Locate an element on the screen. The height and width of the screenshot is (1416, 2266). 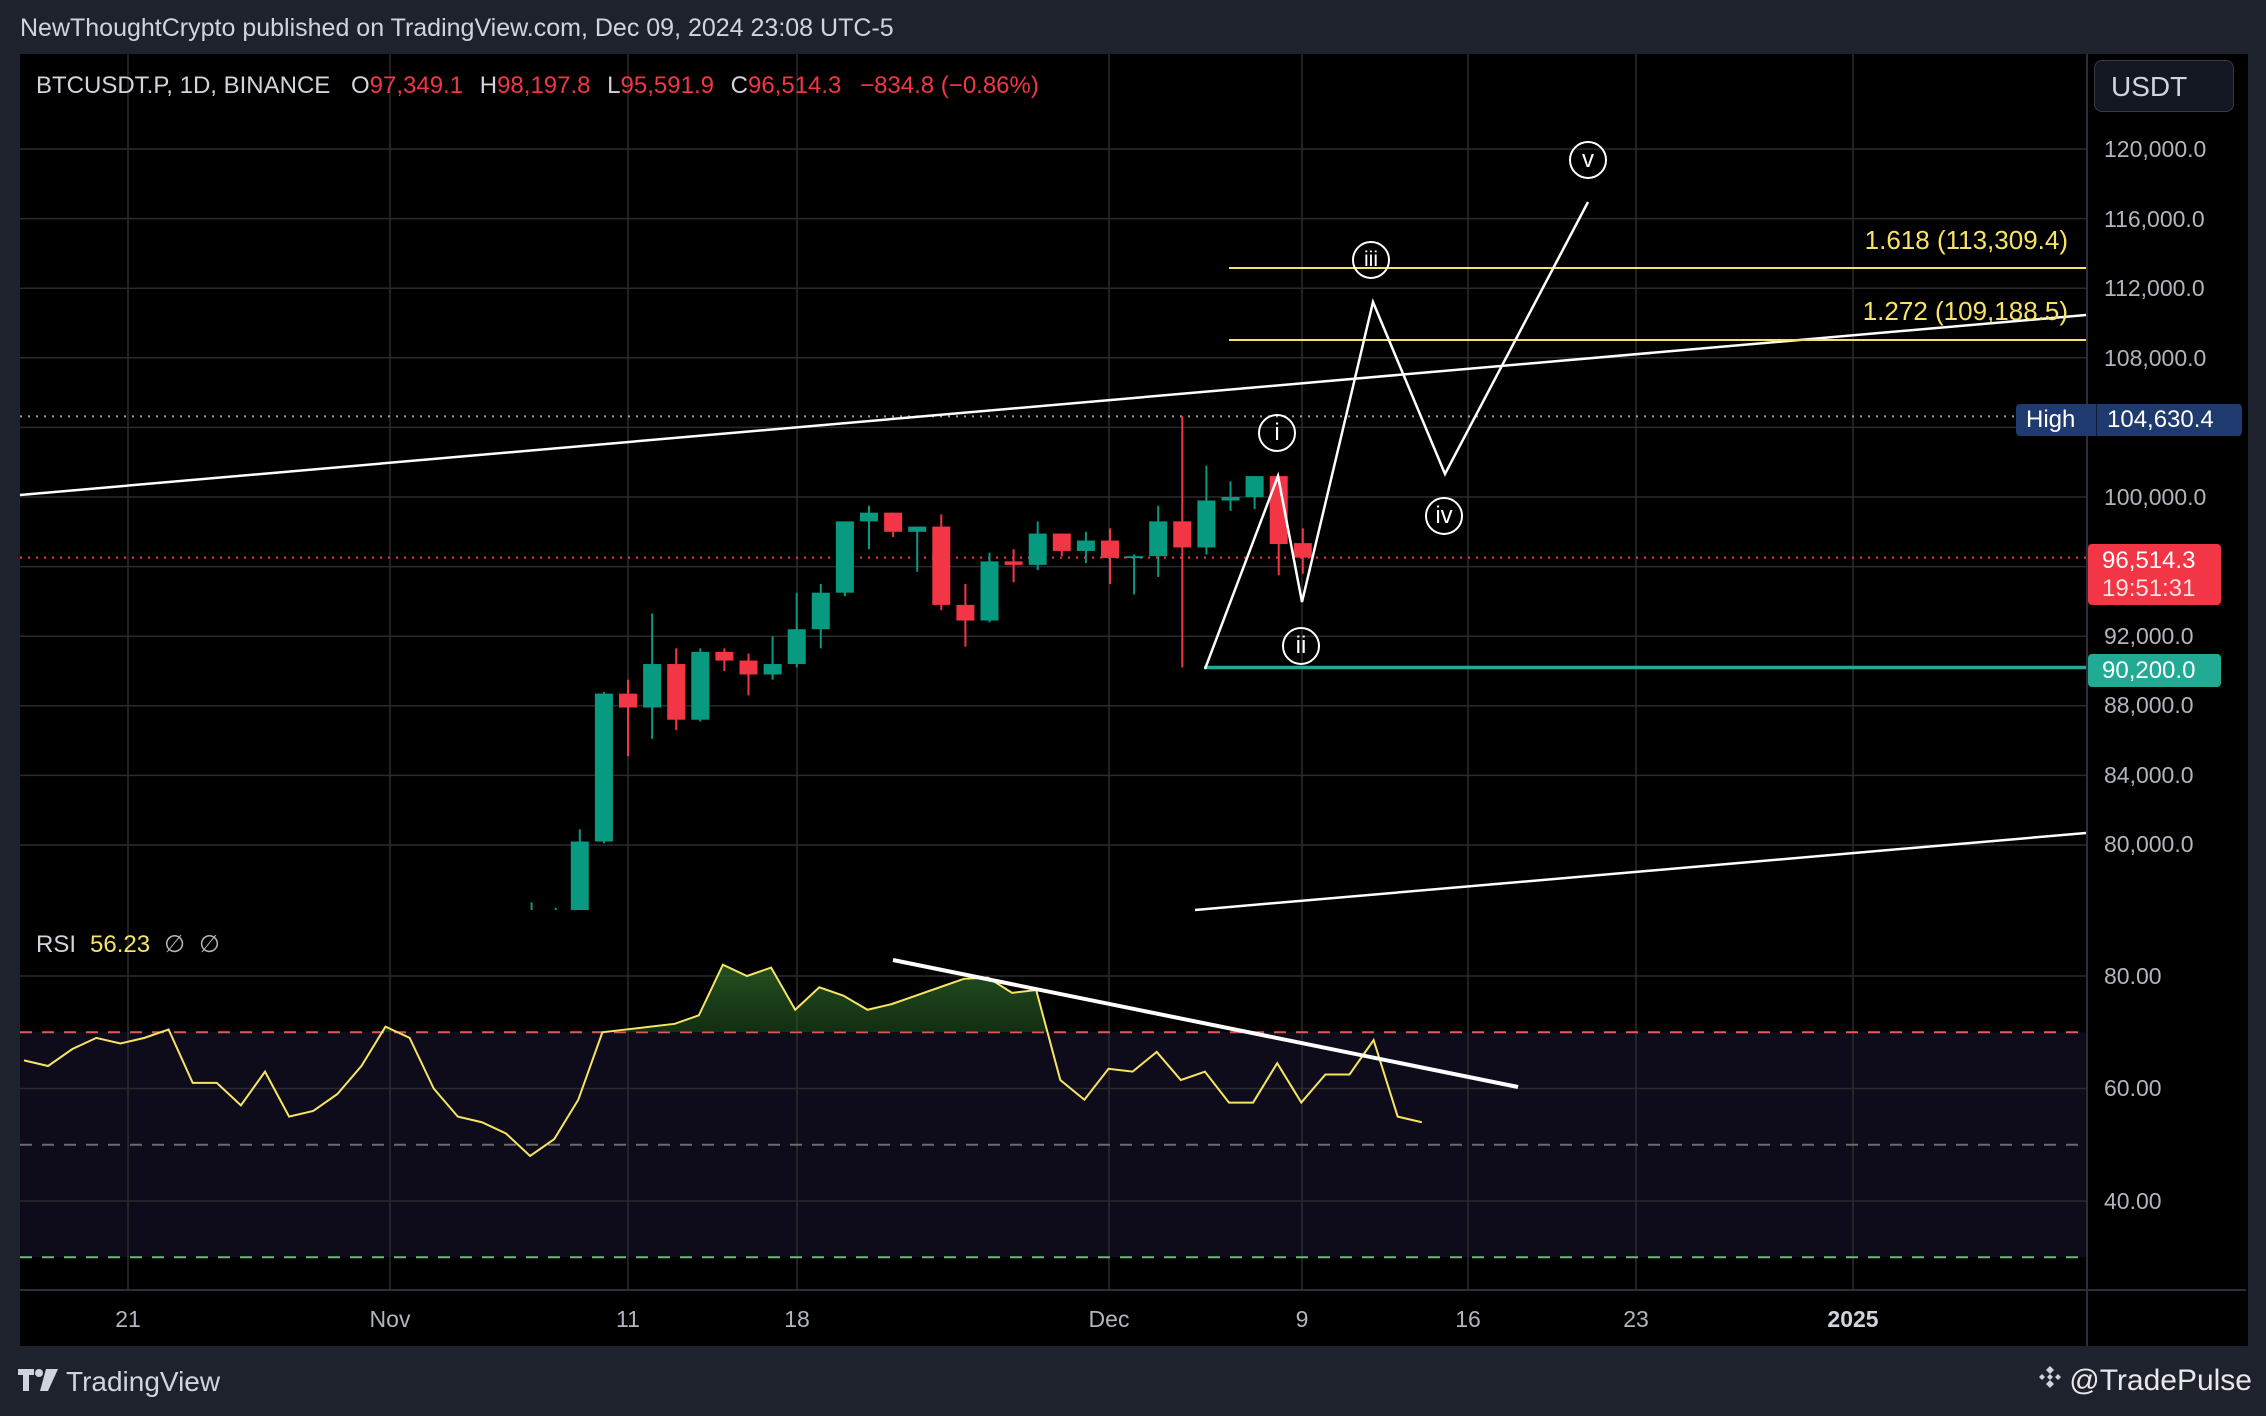
tradingview-logo: TradingView is located at coordinates (119, 1382).